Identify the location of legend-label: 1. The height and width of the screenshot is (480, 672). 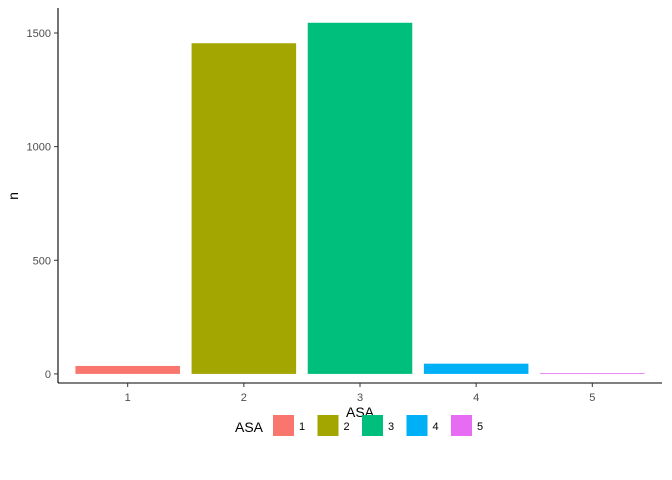
(302, 427).